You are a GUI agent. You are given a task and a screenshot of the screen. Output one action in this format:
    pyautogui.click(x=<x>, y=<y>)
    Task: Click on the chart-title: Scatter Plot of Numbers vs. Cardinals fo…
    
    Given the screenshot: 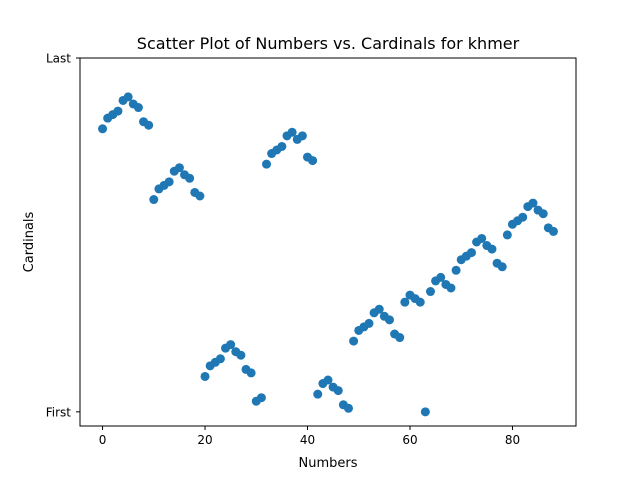 What is the action you would take?
    pyautogui.click(x=328, y=43)
    